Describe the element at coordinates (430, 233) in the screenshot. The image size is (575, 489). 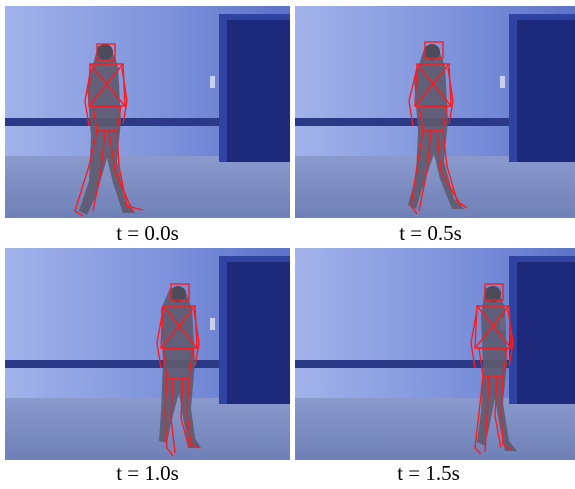
I see `frame-2-caption: t = 0.5s` at that location.